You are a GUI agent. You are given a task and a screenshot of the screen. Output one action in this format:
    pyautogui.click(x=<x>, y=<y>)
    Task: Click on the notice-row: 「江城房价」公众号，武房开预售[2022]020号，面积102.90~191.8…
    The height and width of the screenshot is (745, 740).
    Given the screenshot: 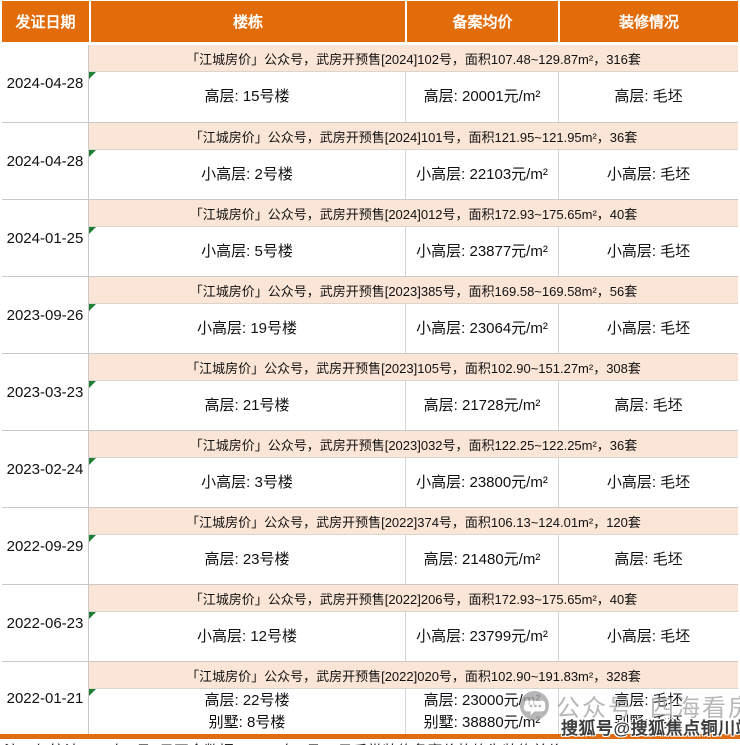 What is the action you would take?
    pyautogui.click(x=413, y=675)
    